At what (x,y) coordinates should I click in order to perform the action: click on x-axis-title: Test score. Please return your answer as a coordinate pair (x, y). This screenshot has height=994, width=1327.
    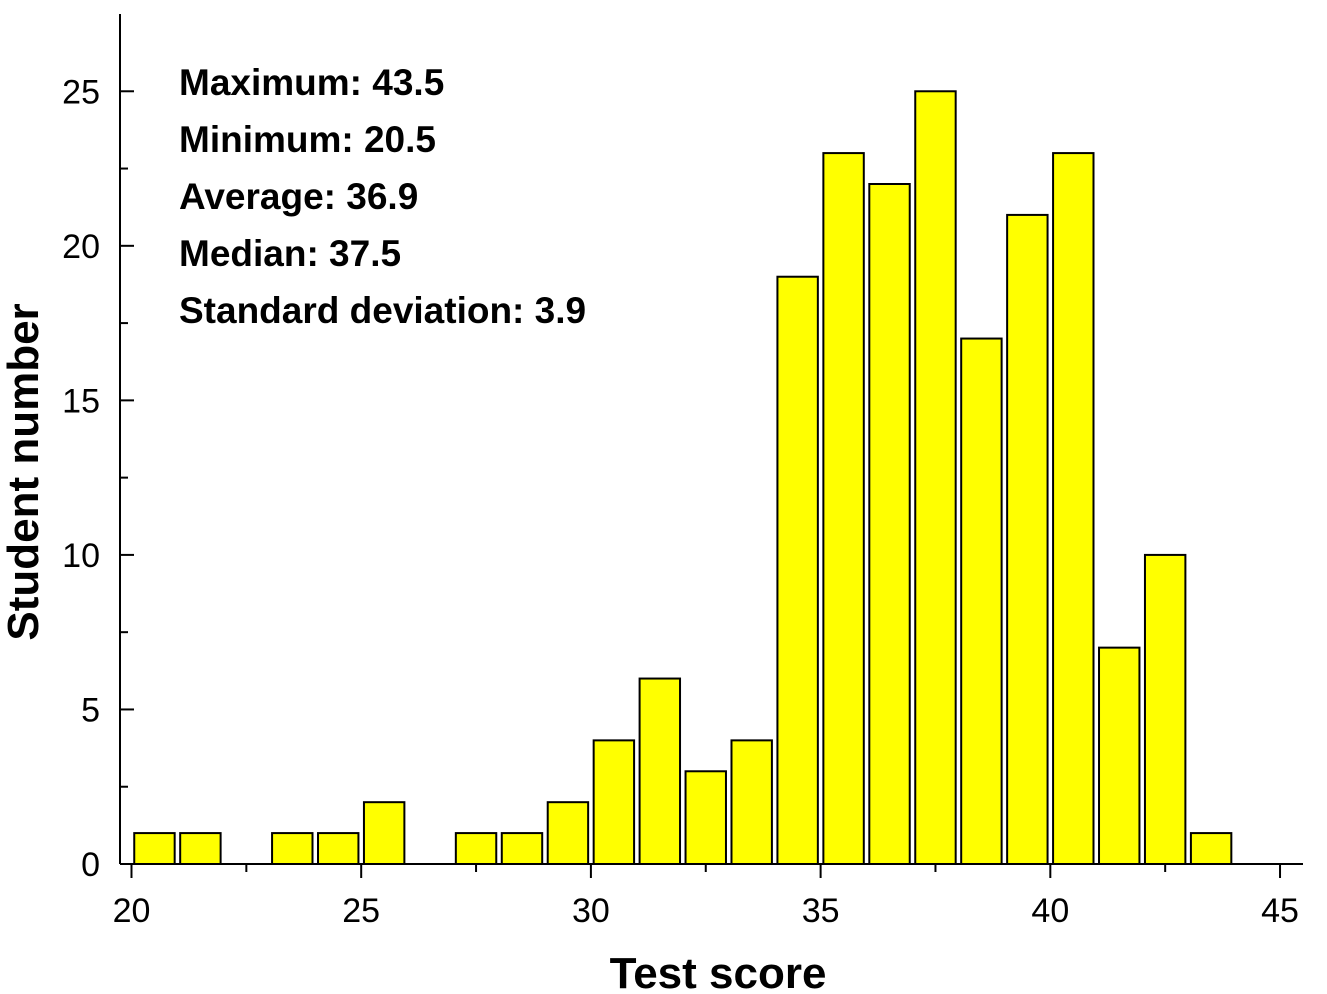
    Looking at the image, I should click on (718, 971).